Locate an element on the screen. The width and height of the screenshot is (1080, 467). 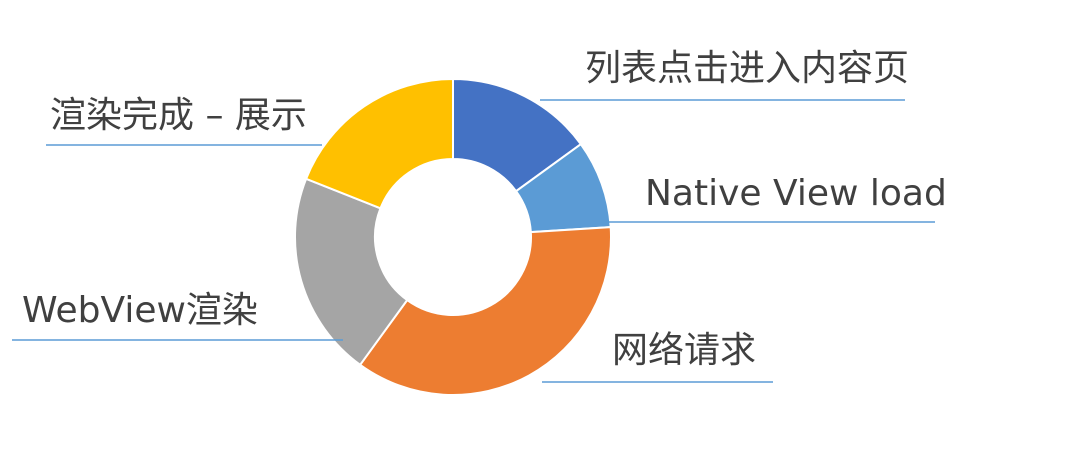
label-item-5: 渲染完成 – 展示 is located at coordinates (178, 115).